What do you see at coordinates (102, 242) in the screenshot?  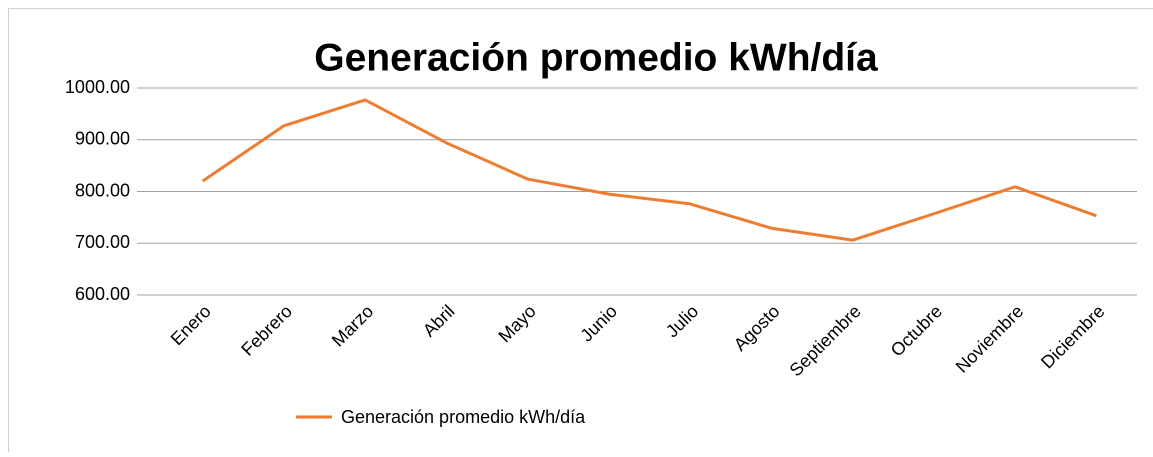 I see `y-tick-label: 700.00` at bounding box center [102, 242].